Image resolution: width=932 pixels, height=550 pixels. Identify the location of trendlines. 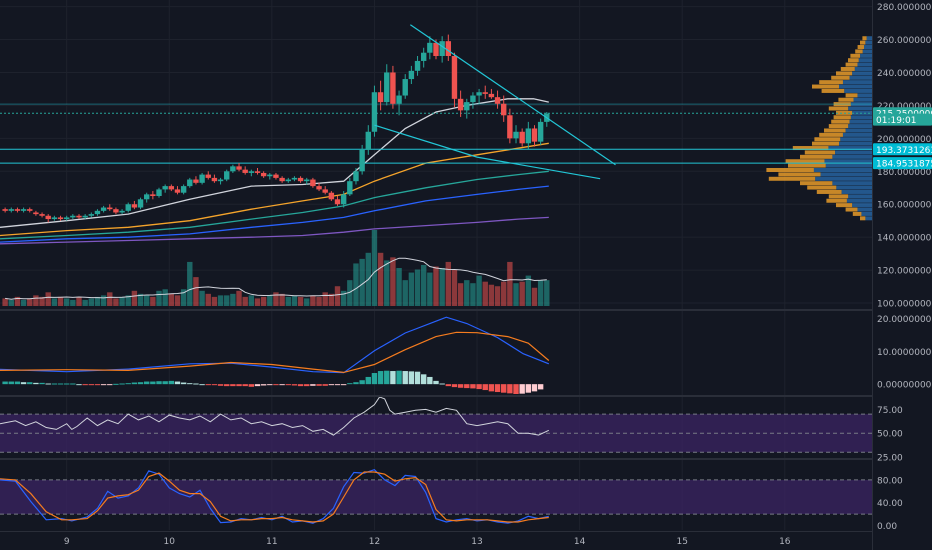
(495, 102).